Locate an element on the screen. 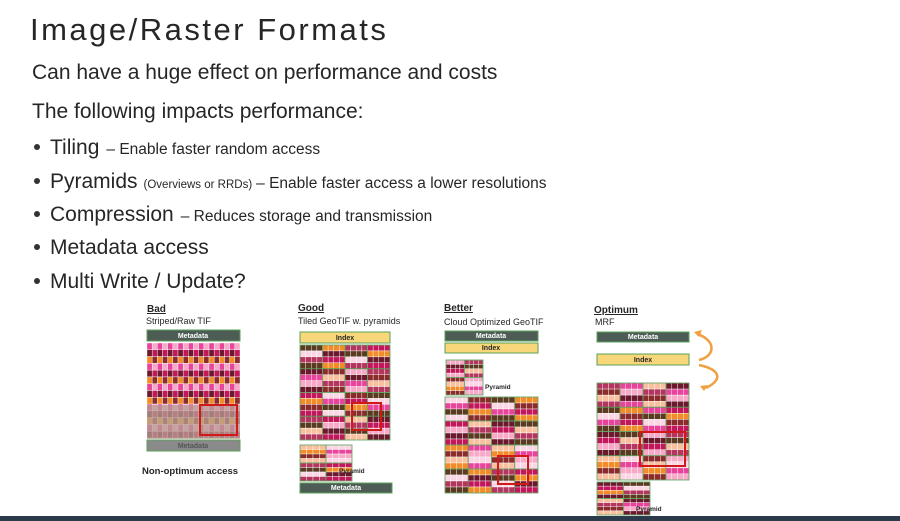  bar-label: Metadata is located at coordinates (193, 336).